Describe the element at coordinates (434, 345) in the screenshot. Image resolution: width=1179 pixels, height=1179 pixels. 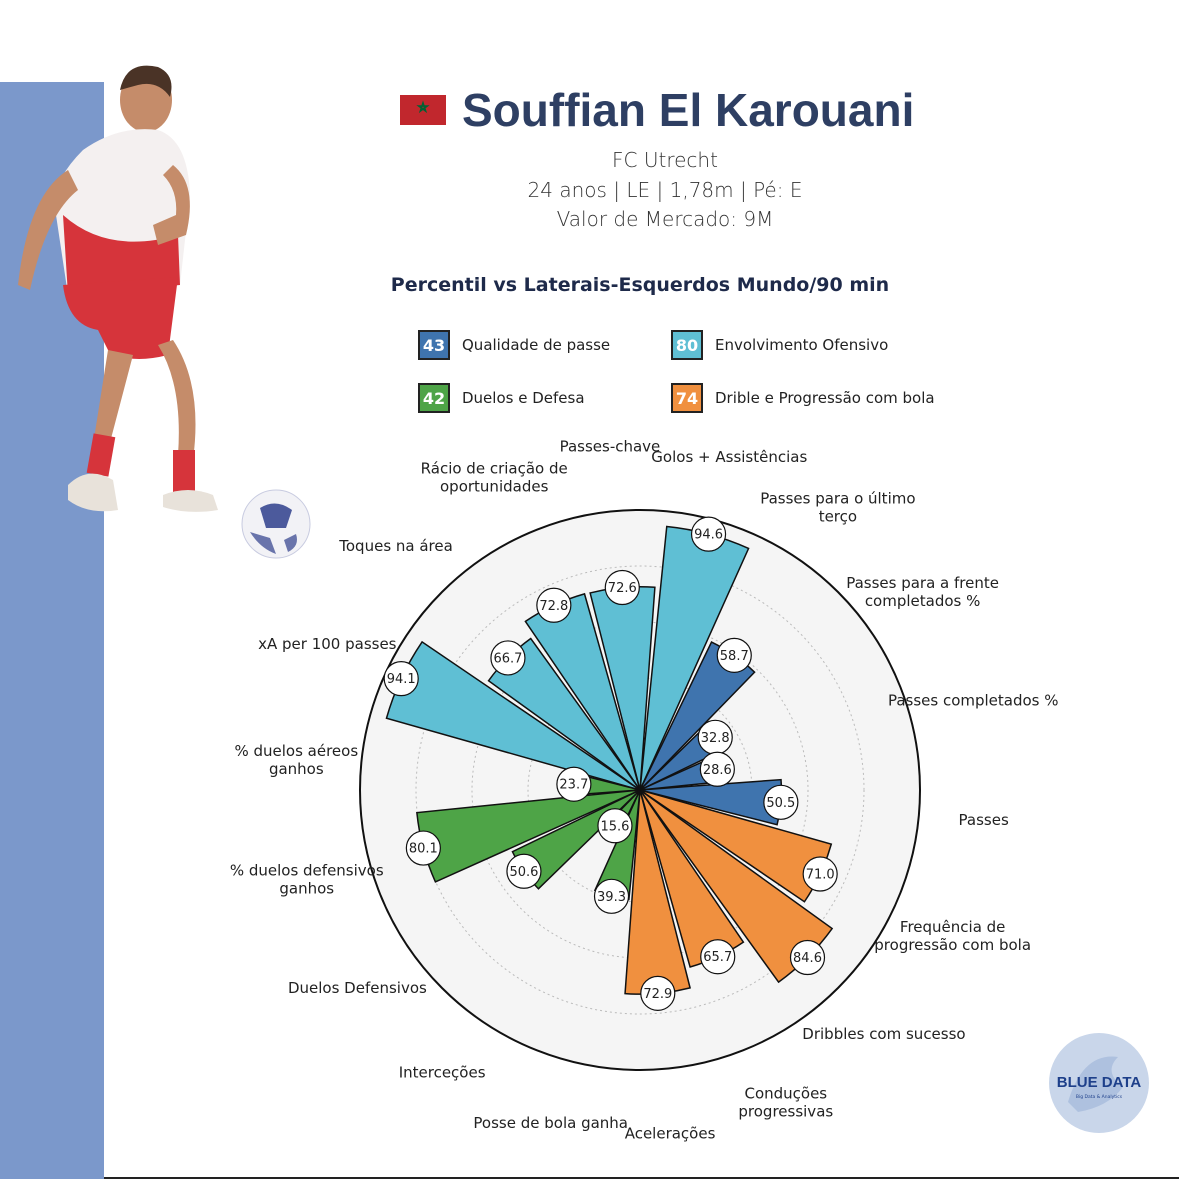
I see `legend-value: 43` at that location.